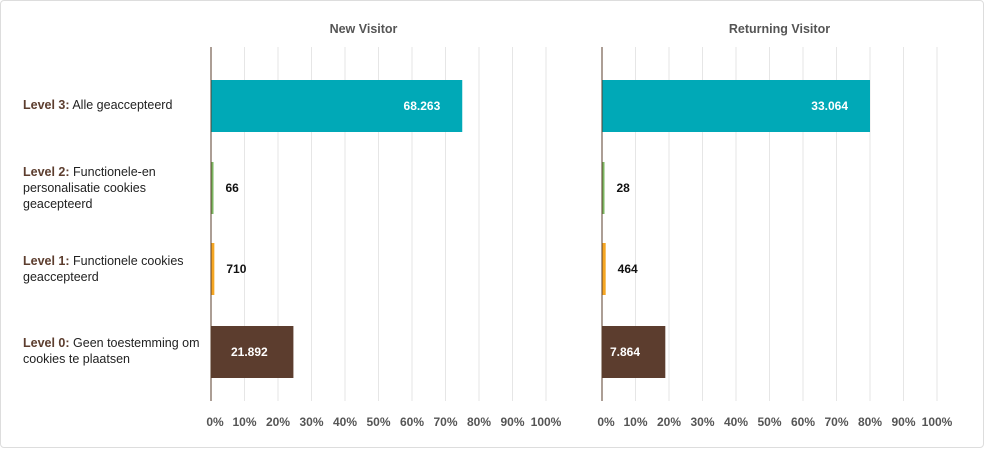 The image size is (984, 449). Describe the element at coordinates (628, 269) in the screenshot. I see `data-label: 464` at that location.